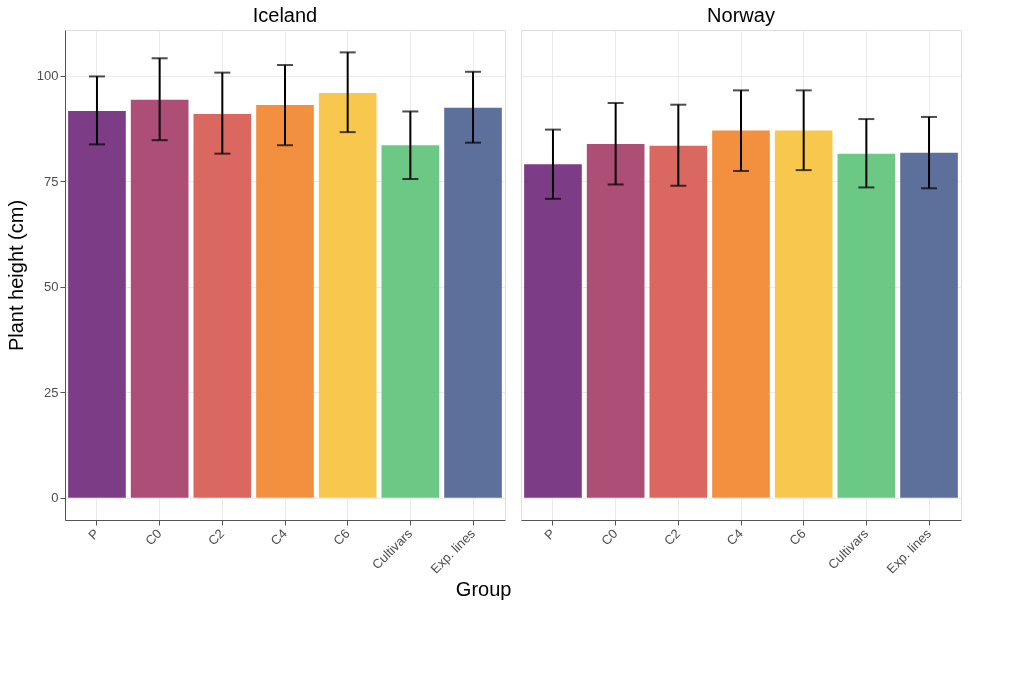  Describe the element at coordinates (55, 498) in the screenshot. I see `y-tick-label: 0` at that location.